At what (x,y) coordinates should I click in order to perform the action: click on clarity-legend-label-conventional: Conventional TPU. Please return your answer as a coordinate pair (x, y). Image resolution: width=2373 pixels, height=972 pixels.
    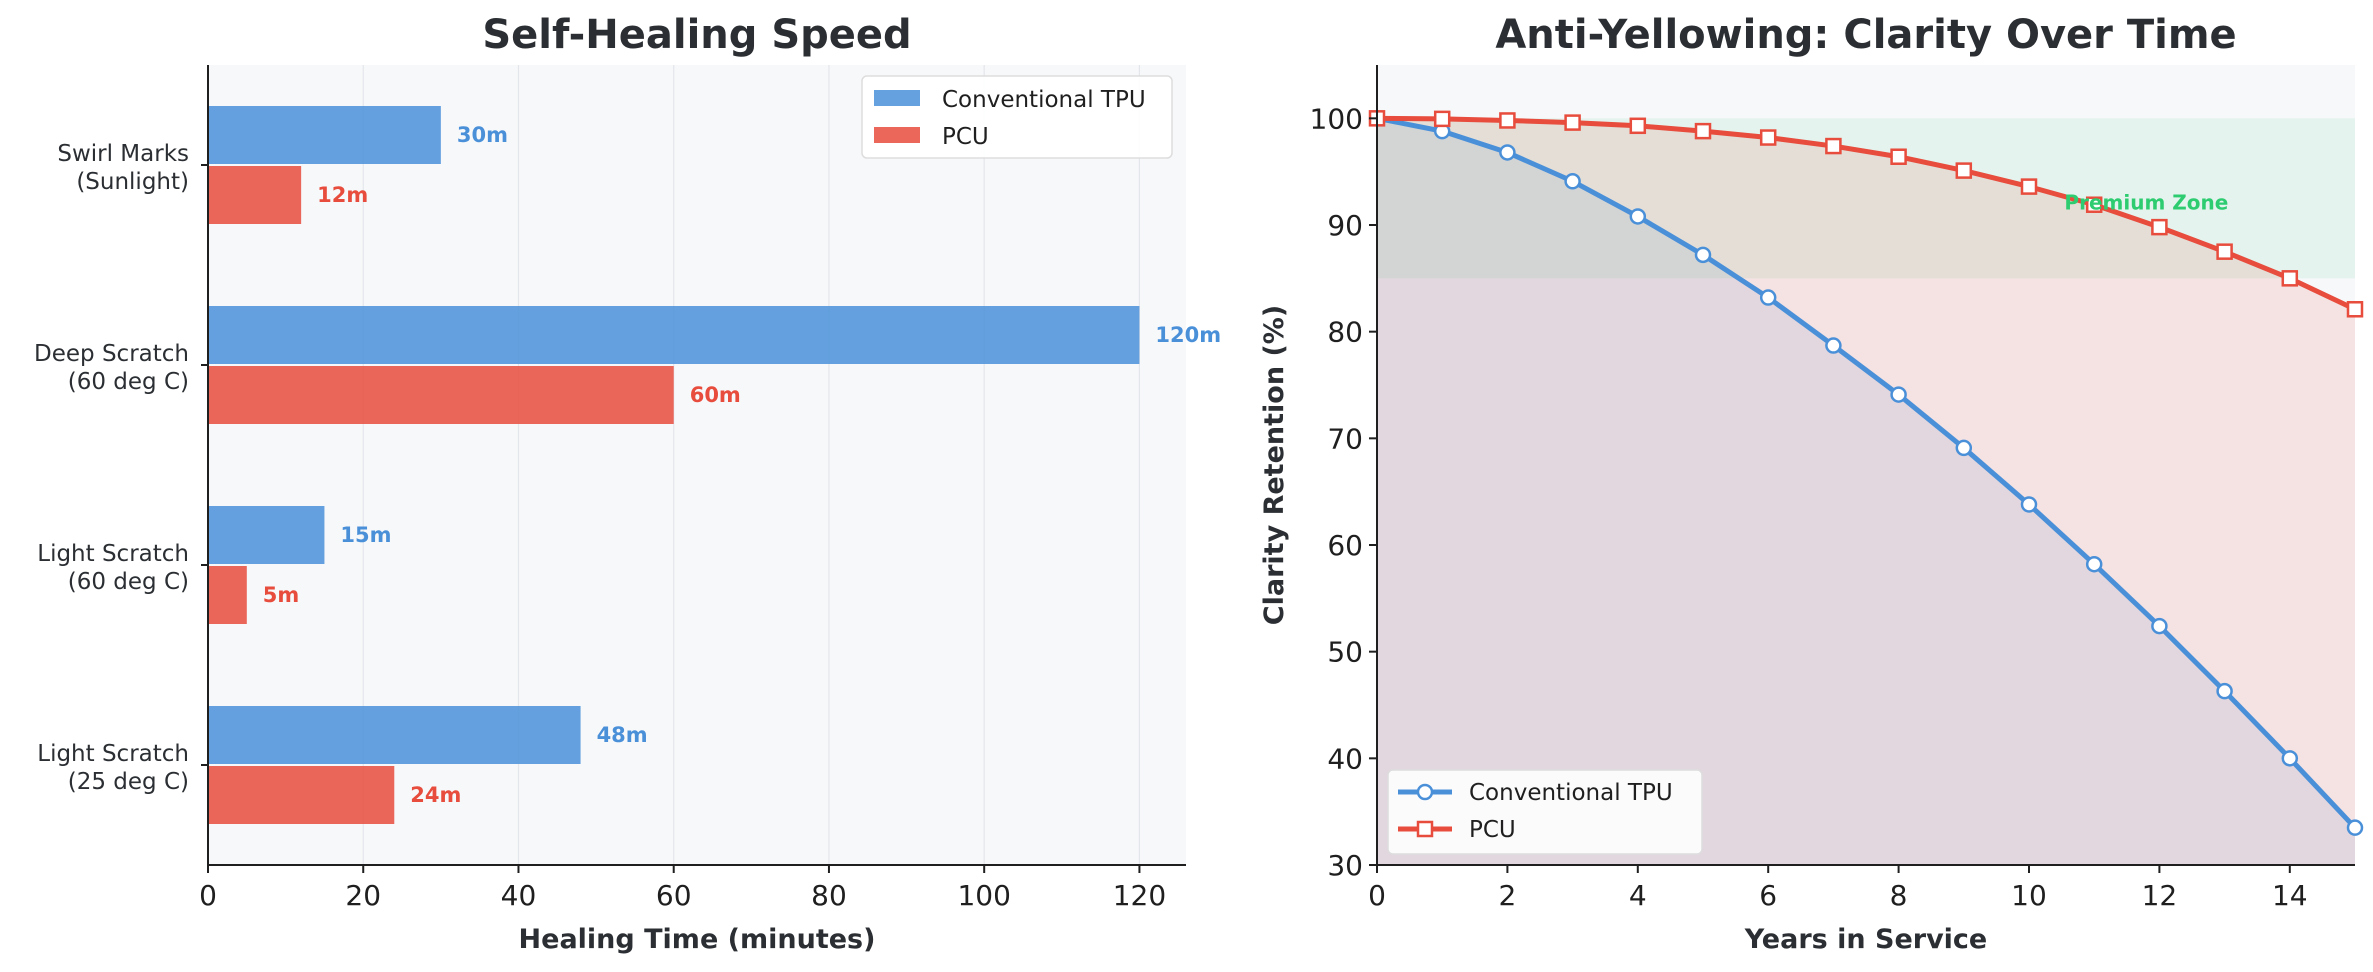
    Looking at the image, I should click on (1571, 793).